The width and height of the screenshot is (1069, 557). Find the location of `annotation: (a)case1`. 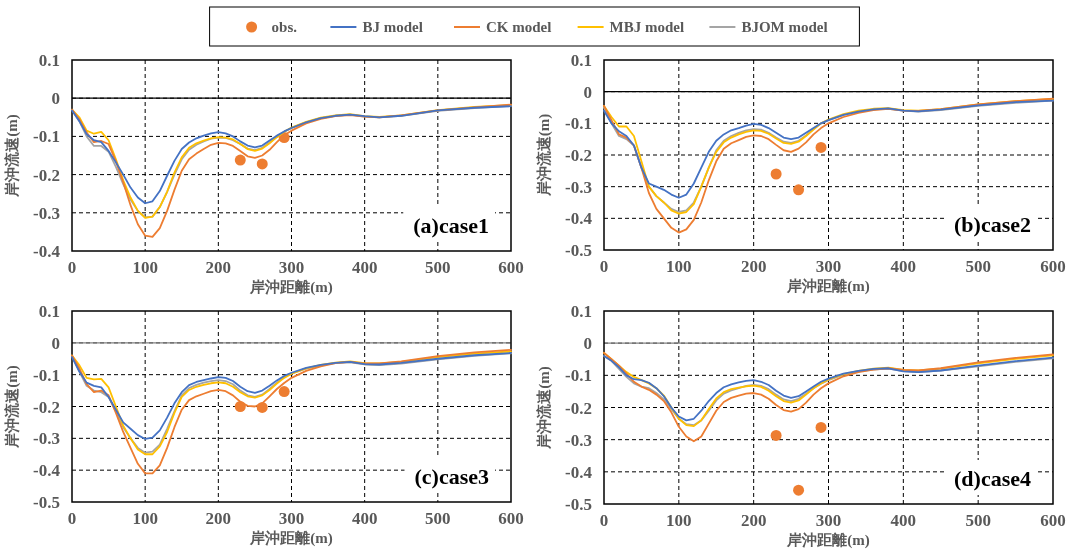

annotation: (a)case1 is located at coordinates (451, 225).